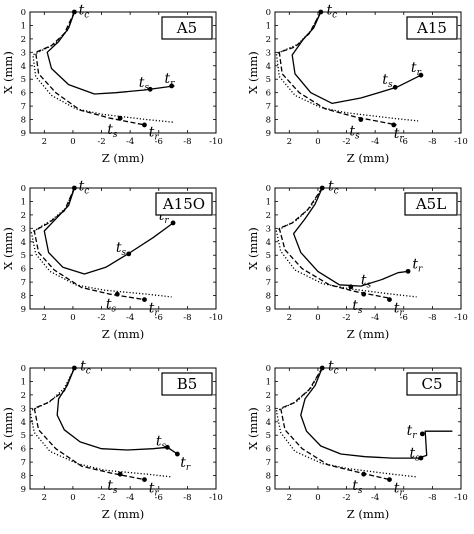  What do you see at coordinates (44, 142) in the screenshot?
I see `x-tick-label: 2` at bounding box center [44, 142].